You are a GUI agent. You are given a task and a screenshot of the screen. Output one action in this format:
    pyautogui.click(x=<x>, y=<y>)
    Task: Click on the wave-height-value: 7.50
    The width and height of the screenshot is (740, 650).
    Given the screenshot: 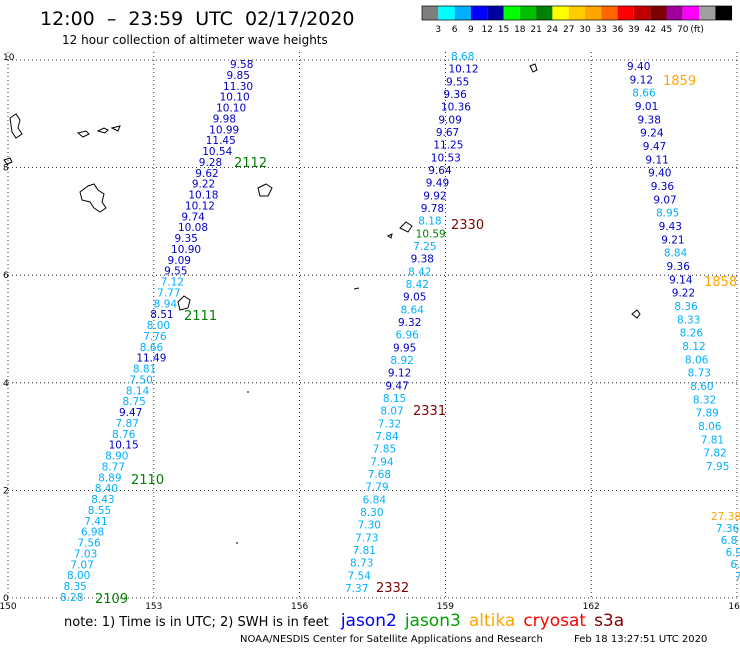 What is the action you would take?
    pyautogui.click(x=140, y=380)
    